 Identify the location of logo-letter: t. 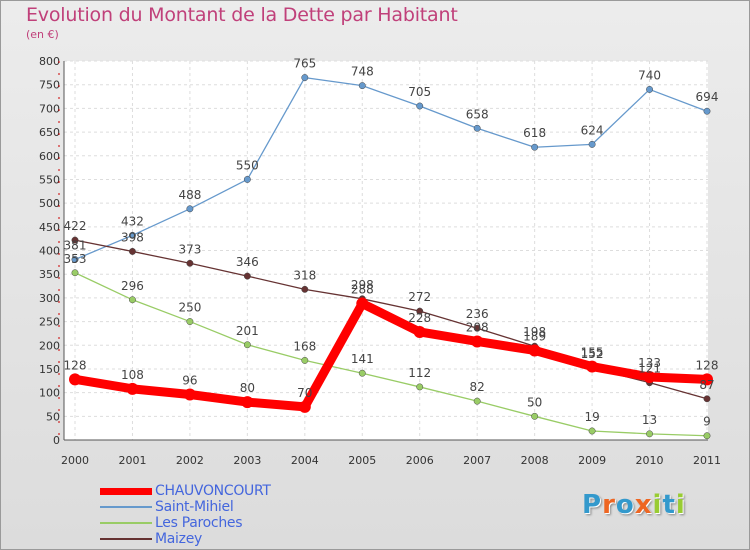
(669, 505).